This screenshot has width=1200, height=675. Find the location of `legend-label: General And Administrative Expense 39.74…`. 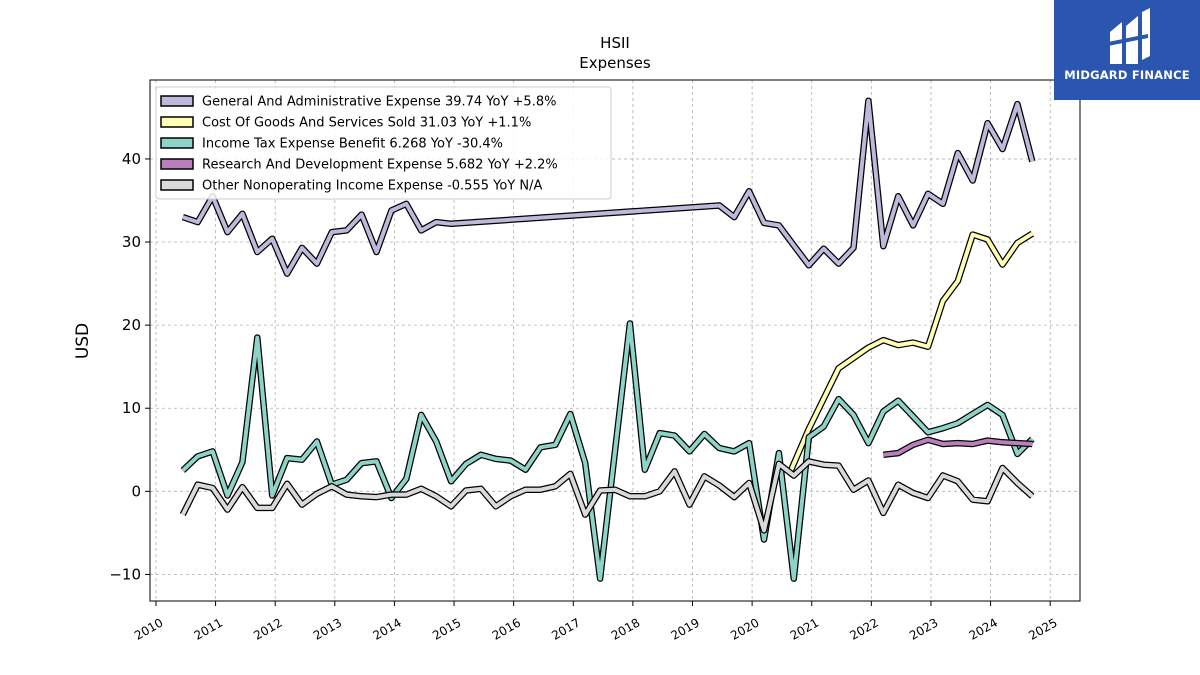

legend-label: General And Administrative Expense 39.74… is located at coordinates (379, 102).